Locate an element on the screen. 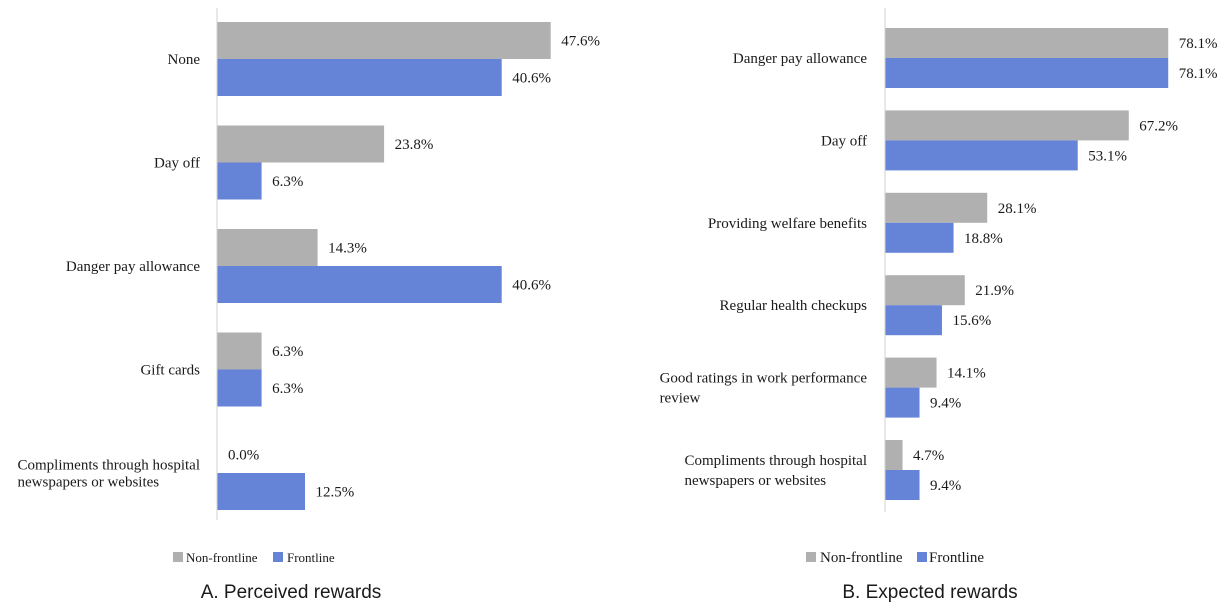 The image size is (1231, 612). value-label: 4.7% is located at coordinates (928, 456).